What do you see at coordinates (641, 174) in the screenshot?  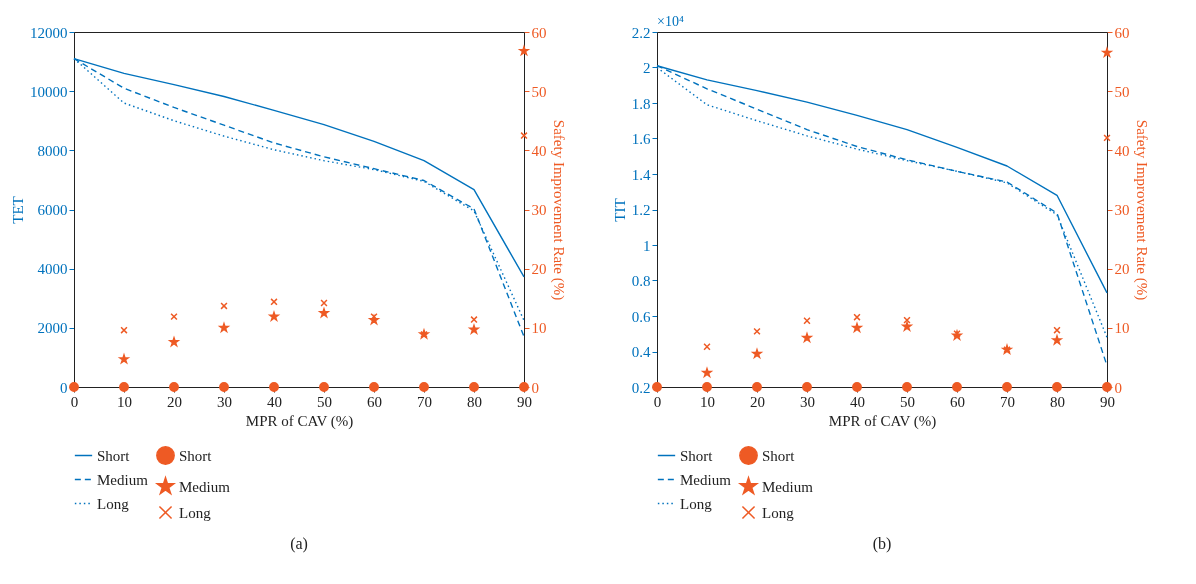 I see `y-tick-label: 1.4` at bounding box center [641, 174].